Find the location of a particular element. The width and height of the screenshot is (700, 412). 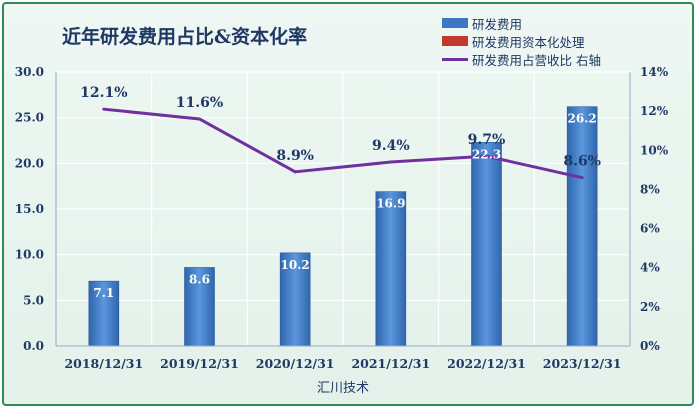

y-right-tick-label: 14% is located at coordinates (654, 72).